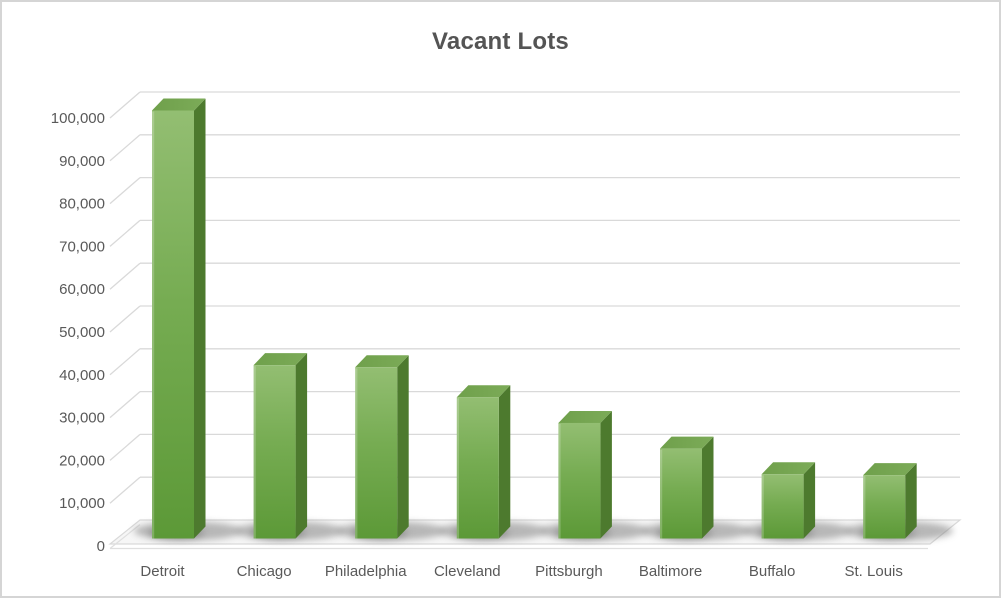 The height and width of the screenshot is (598, 1001). What do you see at coordinates (670, 571) in the screenshot?
I see `x-category-label: Baltimore` at bounding box center [670, 571].